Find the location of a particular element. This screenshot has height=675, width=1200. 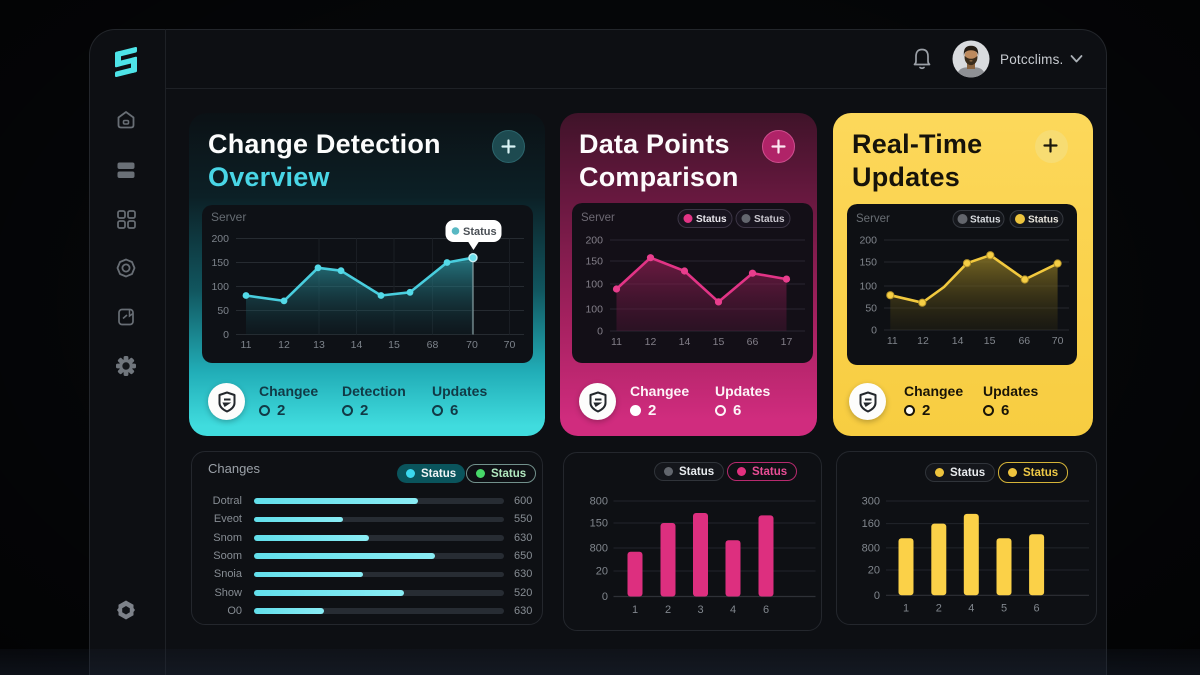

svg-text: 160 is located at coordinates (871, 524).